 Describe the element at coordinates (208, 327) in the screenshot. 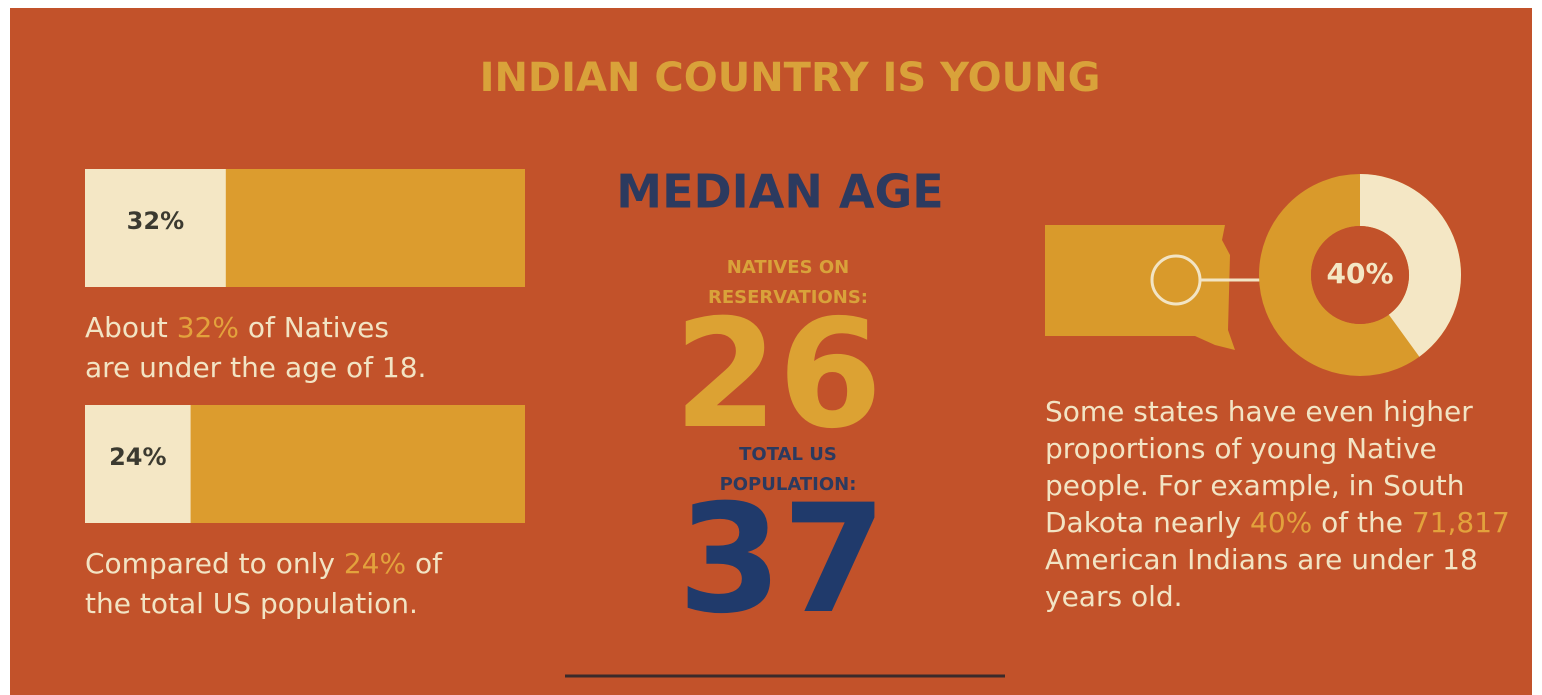

I see `caption-segment: 32%` at that location.